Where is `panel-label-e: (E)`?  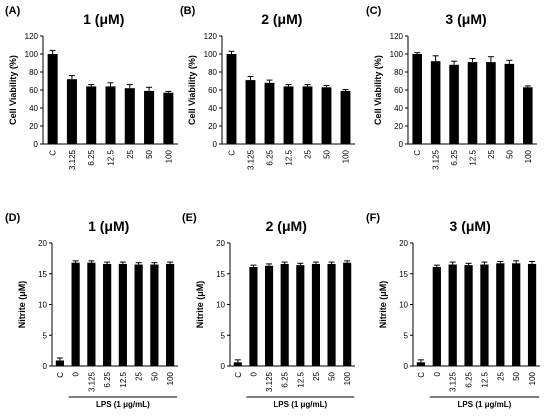
panel-label-e: (E) is located at coordinates (189, 218).